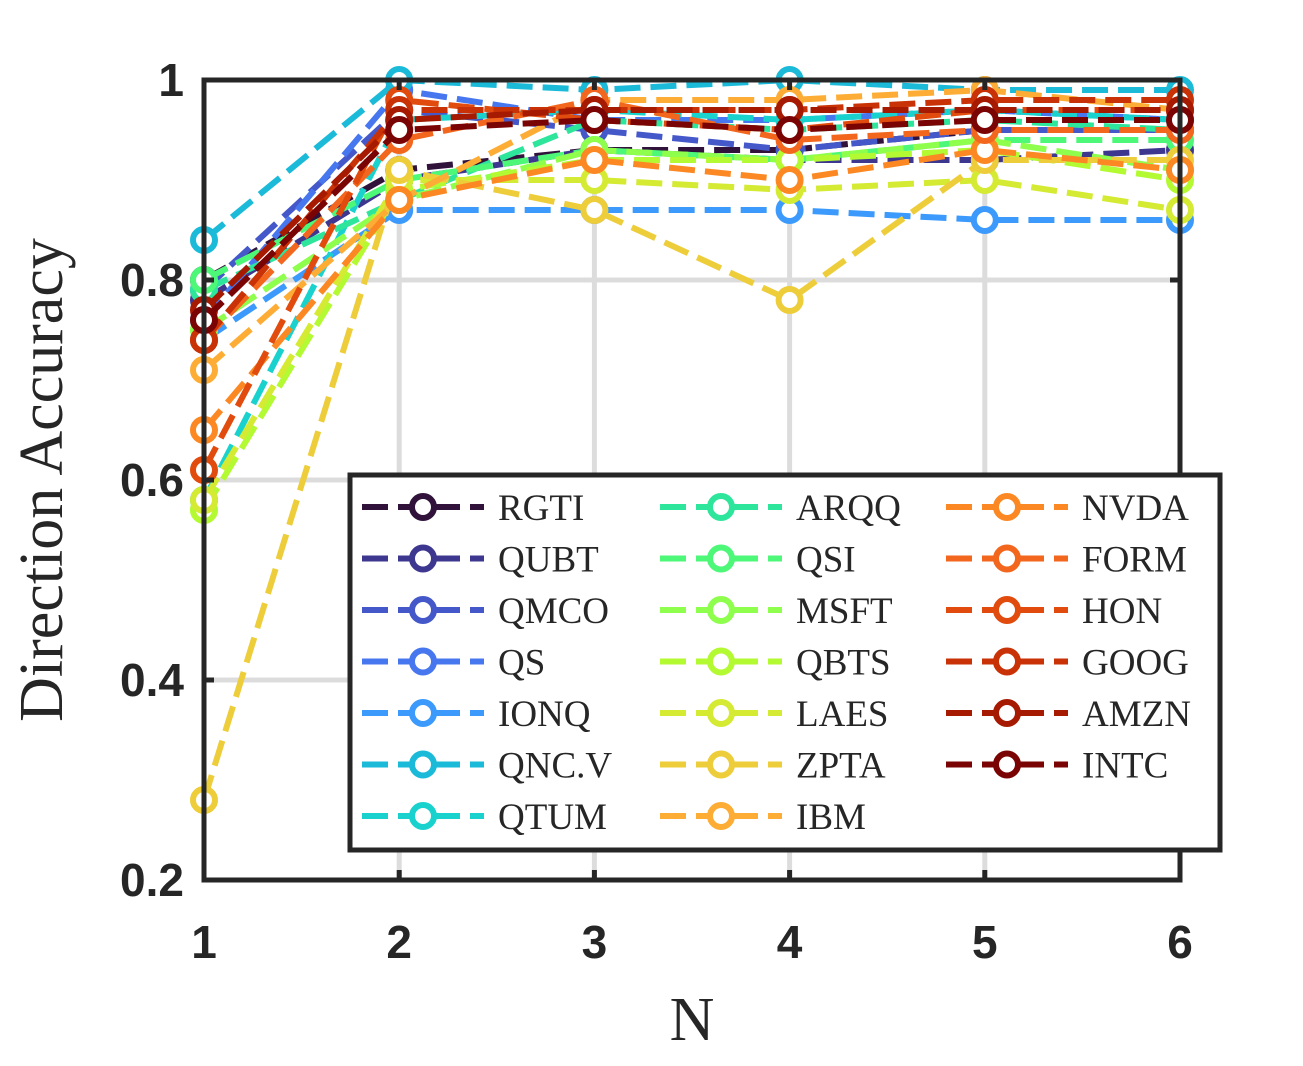 This screenshot has width=1303, height=1066. Describe the element at coordinates (1122, 611) in the screenshot. I see `legend-label: HON` at that location.